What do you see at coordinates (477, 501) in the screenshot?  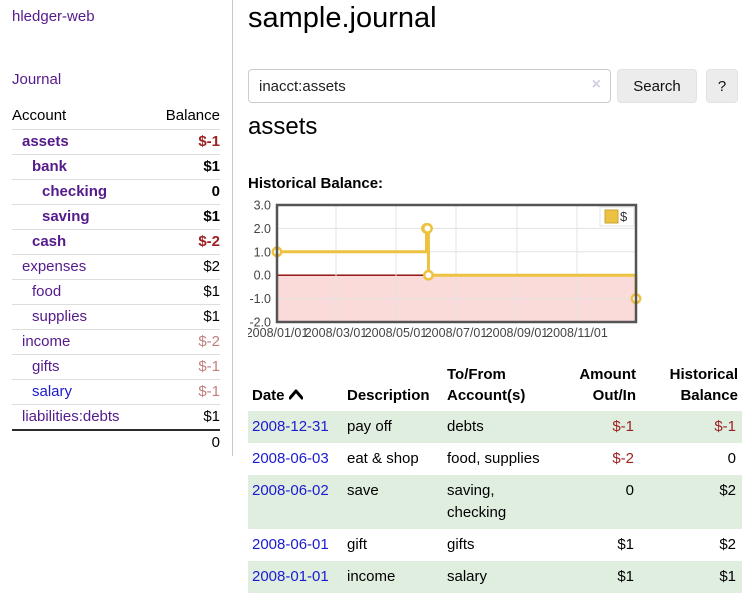 I see `transaction-accounts: saving, checking` at bounding box center [477, 501].